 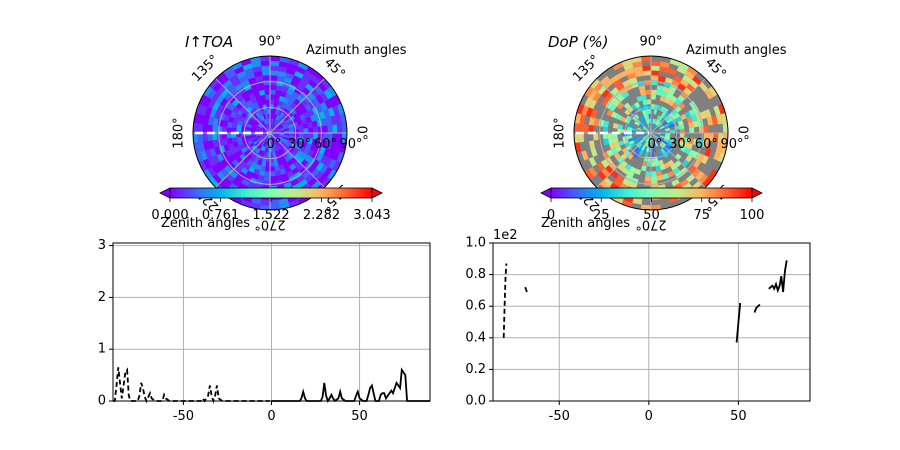 What do you see at coordinates (102, 245) in the screenshot?
I see `y-tick-label: 3` at bounding box center [102, 245].